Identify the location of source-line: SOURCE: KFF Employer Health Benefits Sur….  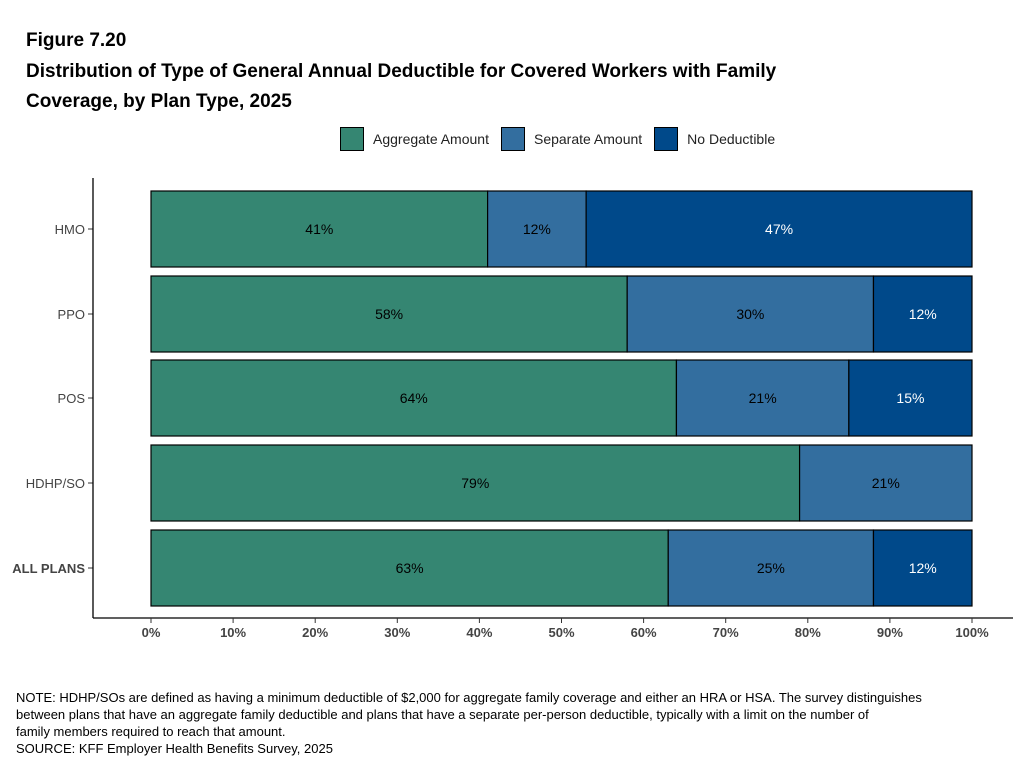
(174, 748).